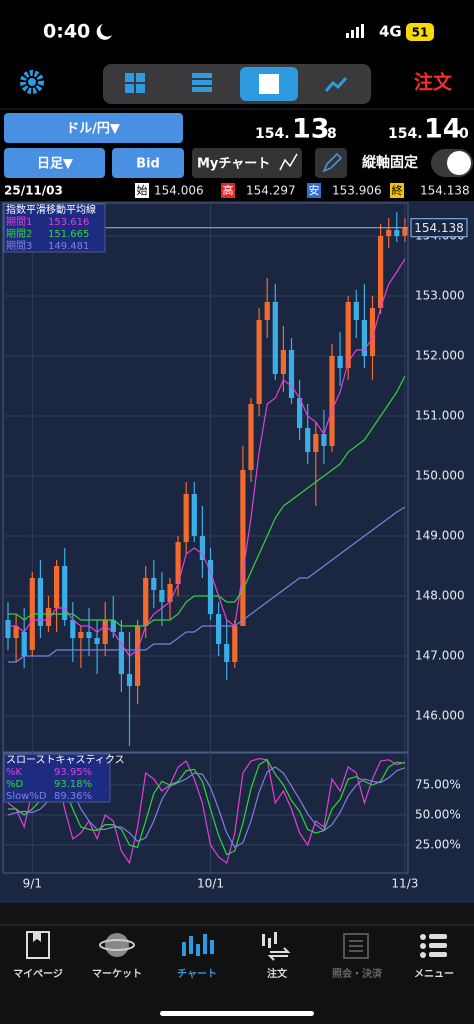  What do you see at coordinates (104, 32) in the screenshot?
I see `moon-icon` at bounding box center [104, 32].